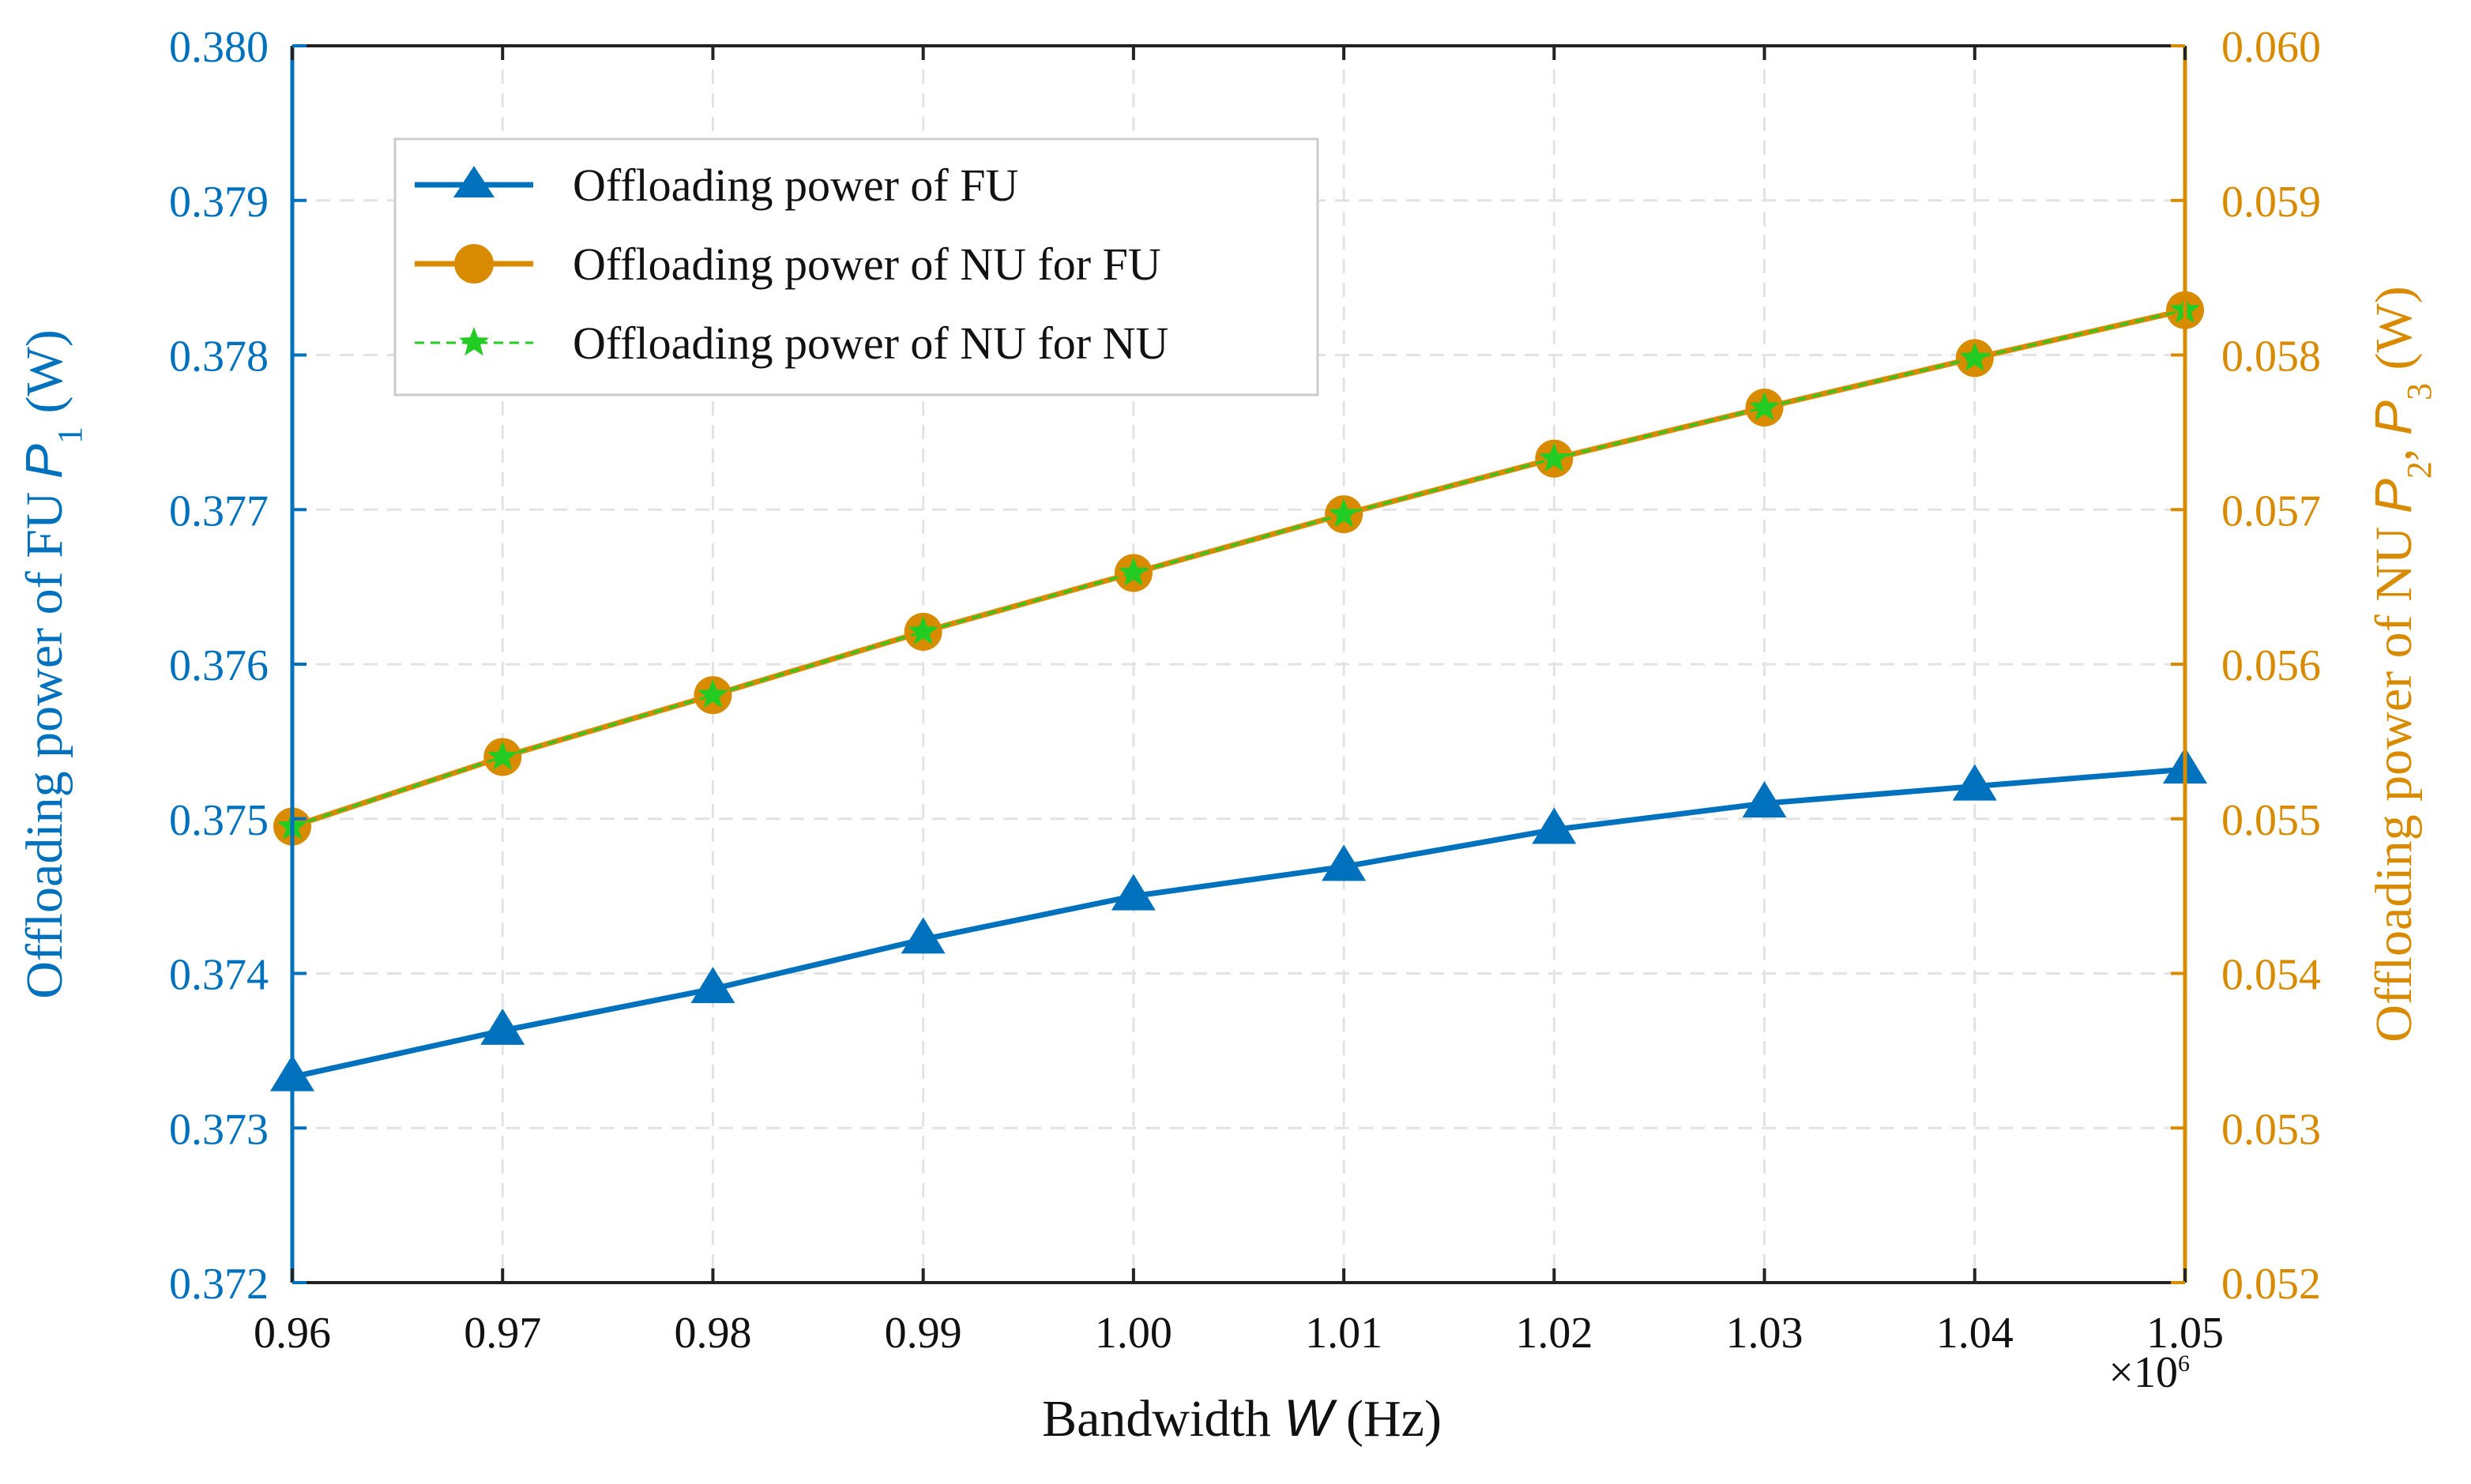  I want to click on x-tick-label: 1.04, so click(1975, 1334).